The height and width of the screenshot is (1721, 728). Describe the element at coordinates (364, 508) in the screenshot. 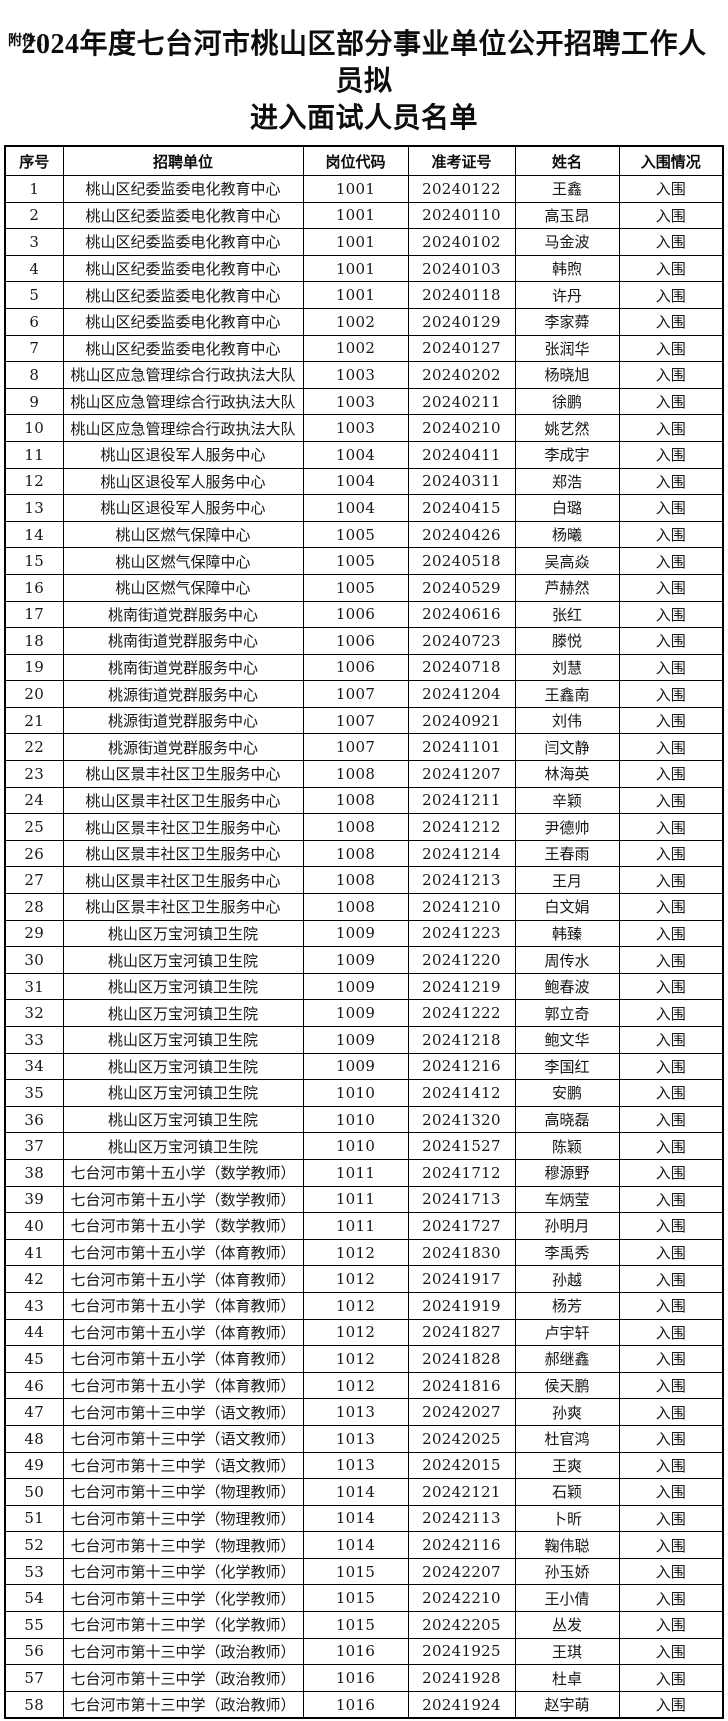

I see `table-row: 13 桃山区退役军人服务中心 1004 20240415 白璐 入围` at that location.